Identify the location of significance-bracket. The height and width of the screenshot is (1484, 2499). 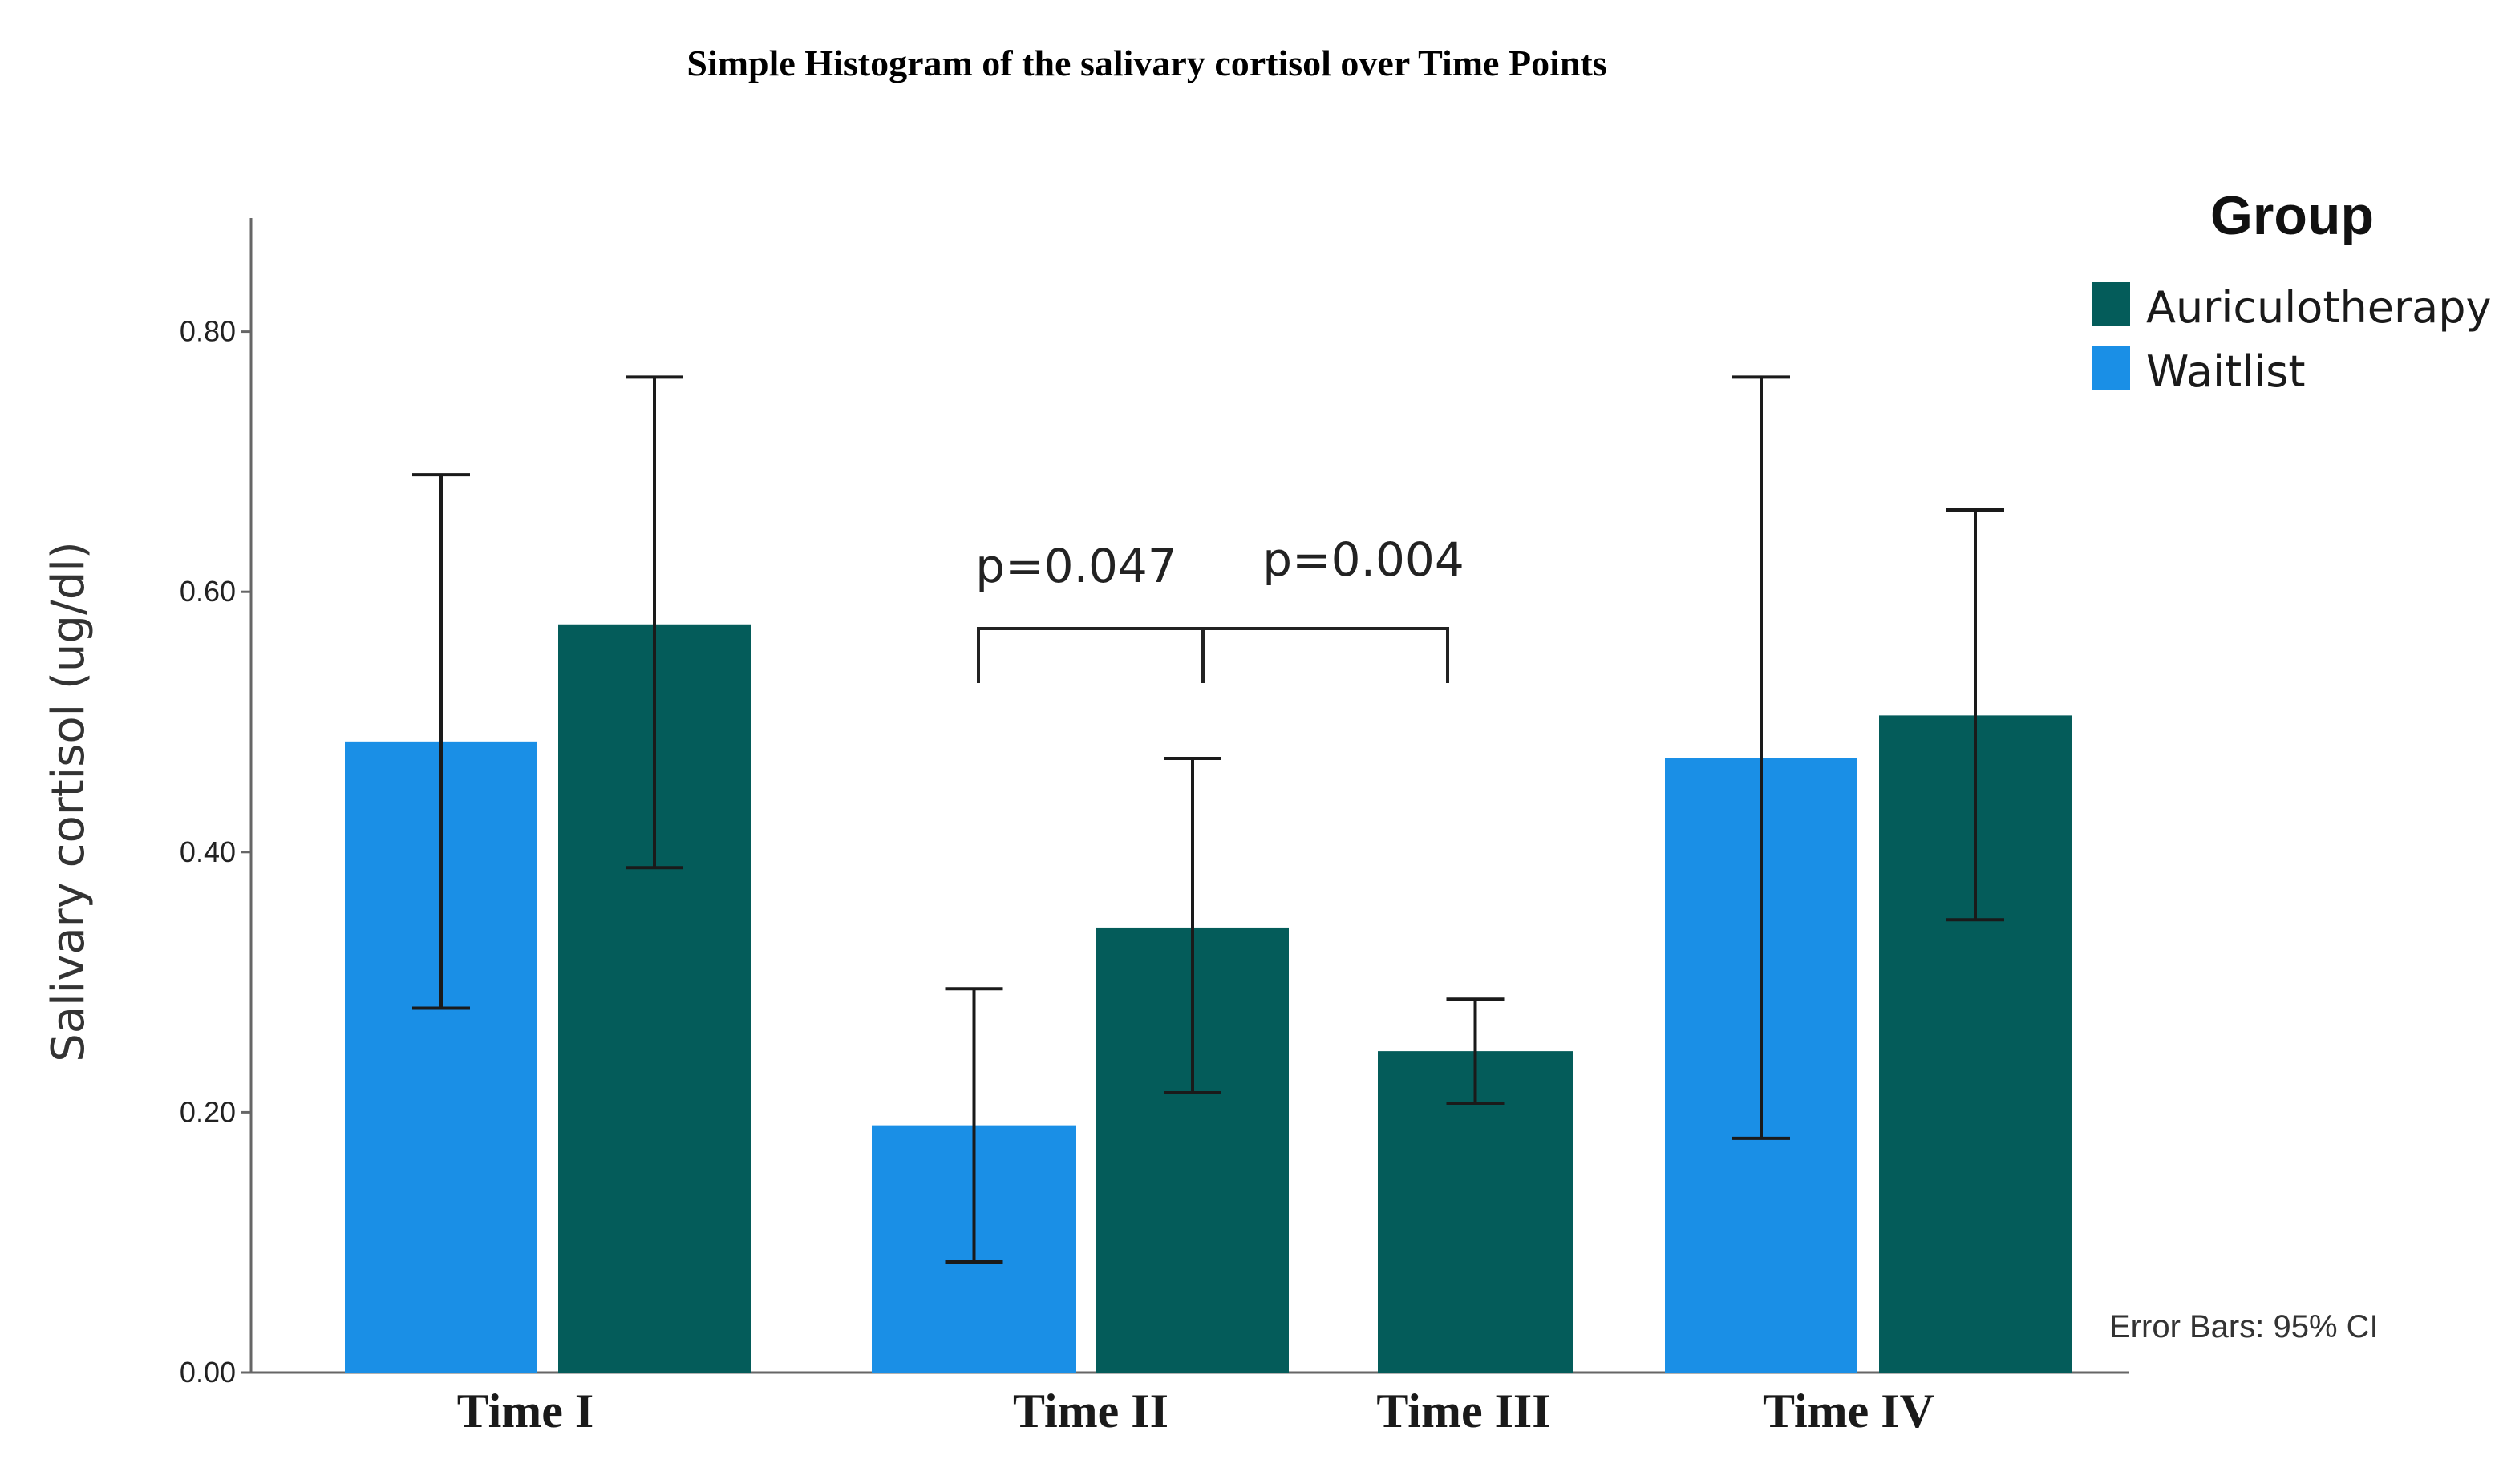
(1213, 655).